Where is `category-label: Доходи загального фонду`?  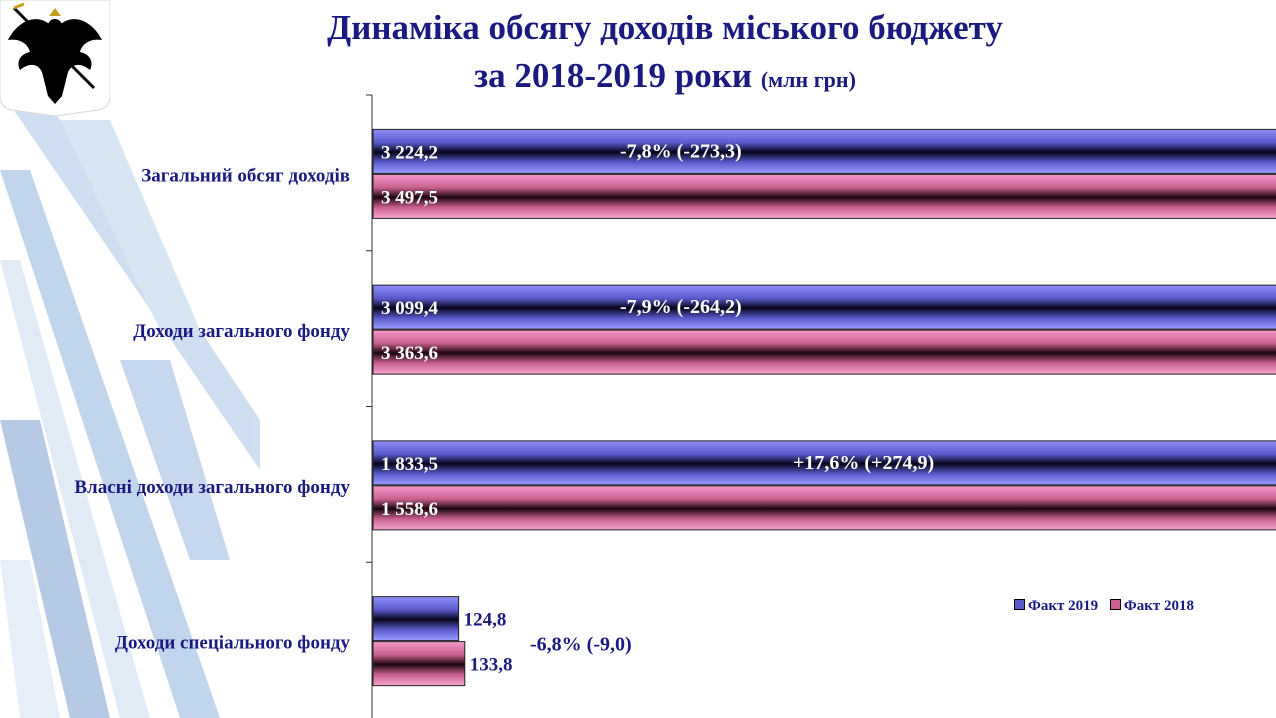
category-label: Доходи загального фонду is located at coordinates (241, 331).